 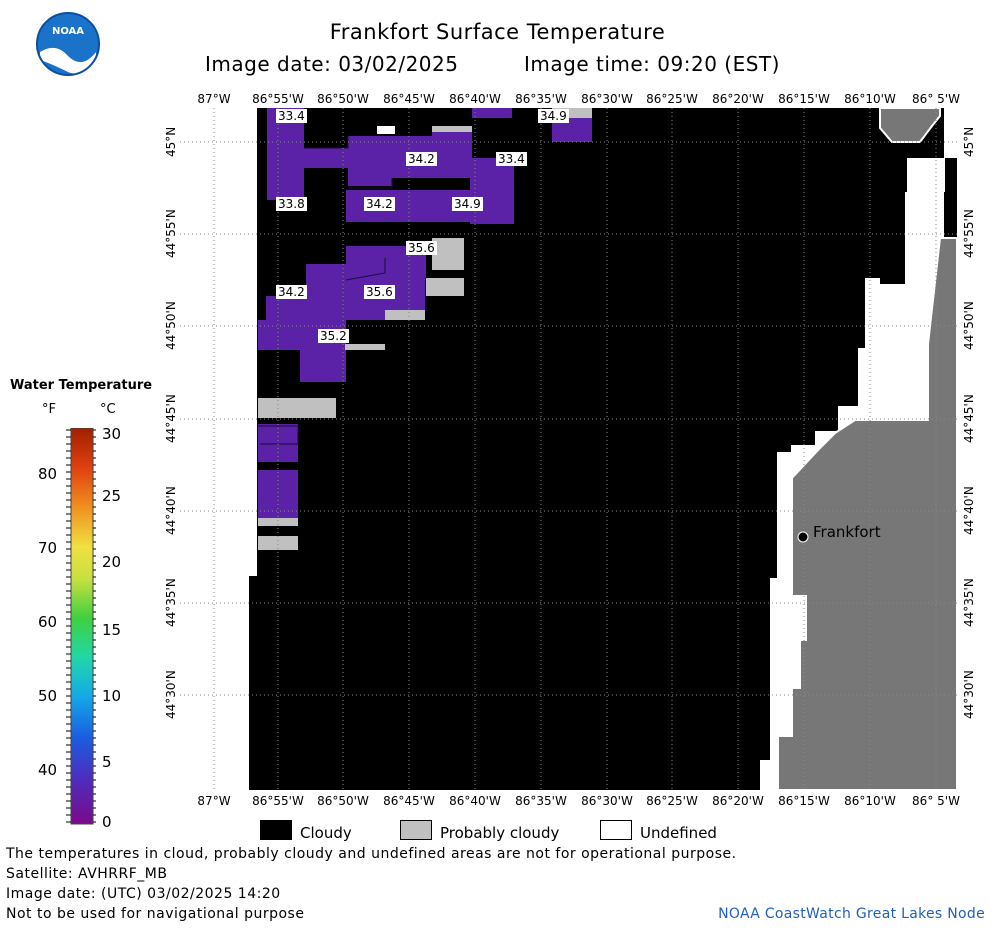 What do you see at coordinates (108, 409) in the screenshot?
I see `legend-unit-c: °C` at bounding box center [108, 409].